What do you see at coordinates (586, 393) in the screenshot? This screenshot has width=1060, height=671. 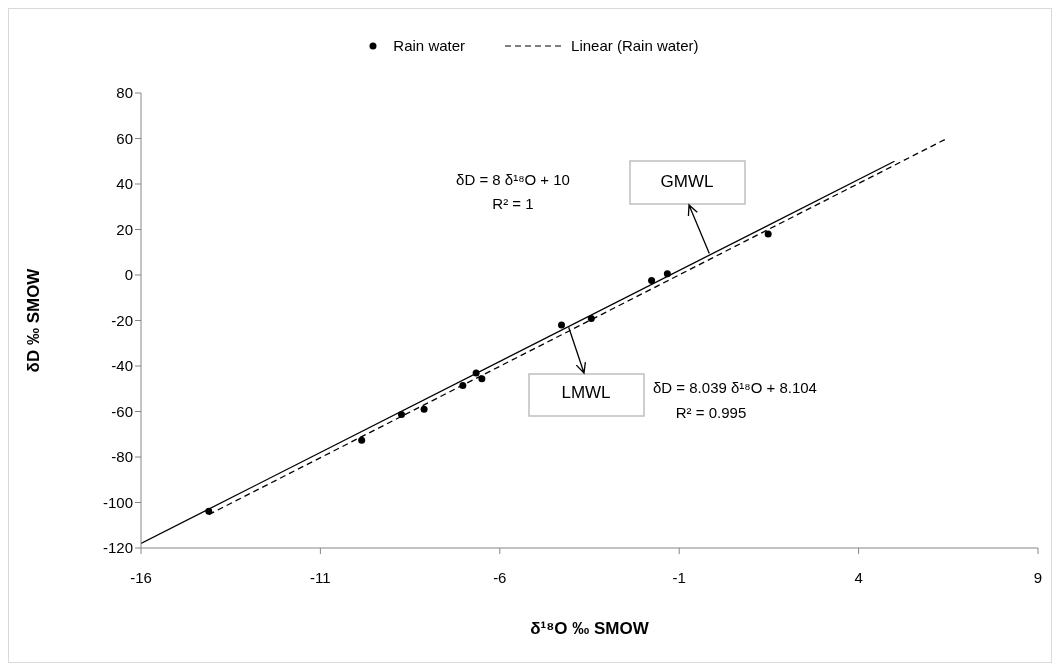 I see `annotation: LMWL` at bounding box center [586, 393].